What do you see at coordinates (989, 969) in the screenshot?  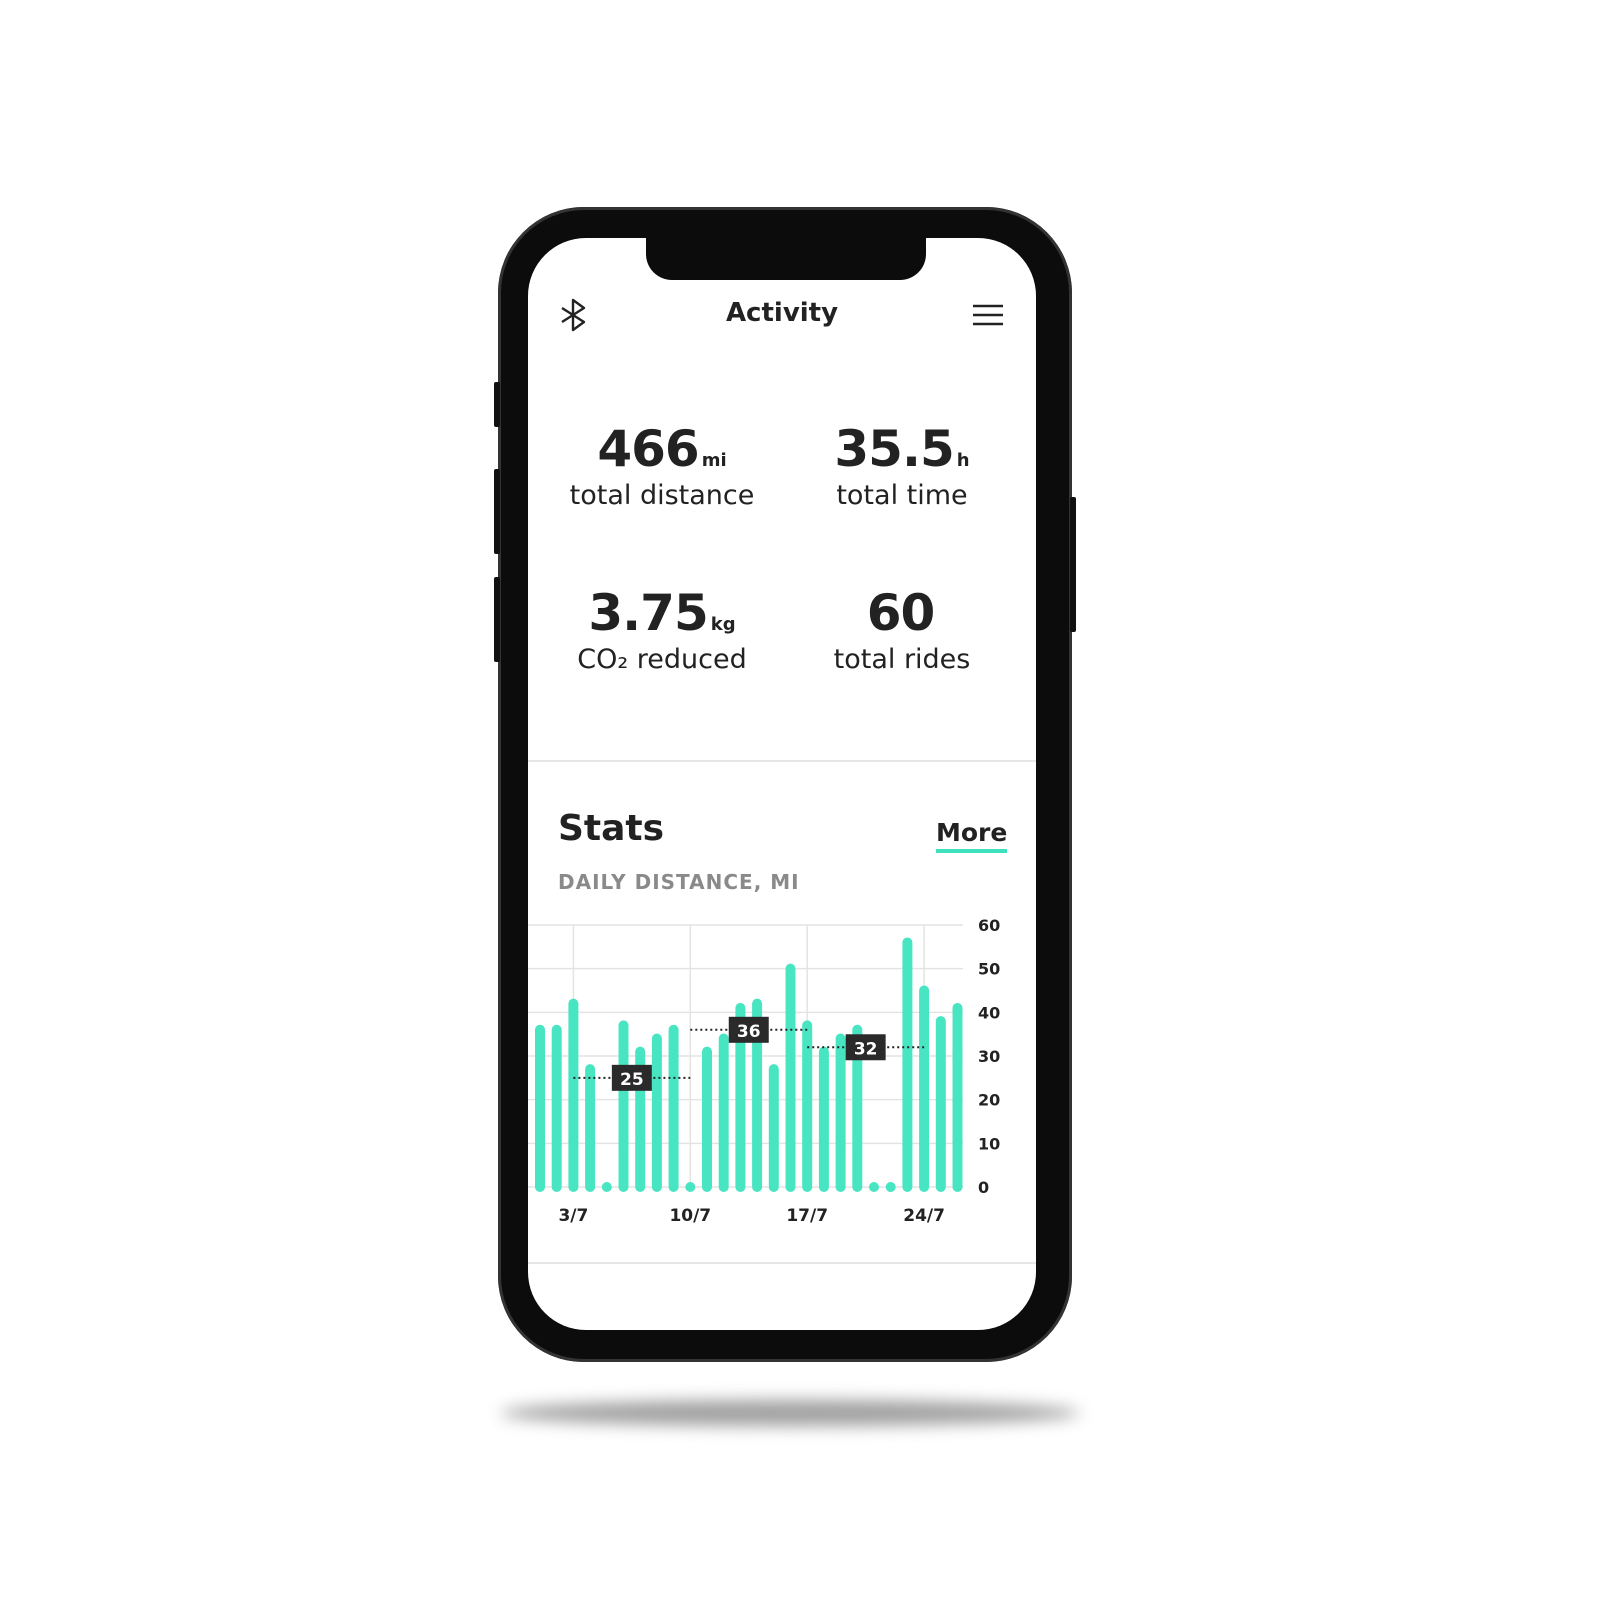 I see `y-tick-label: 50` at bounding box center [989, 969].